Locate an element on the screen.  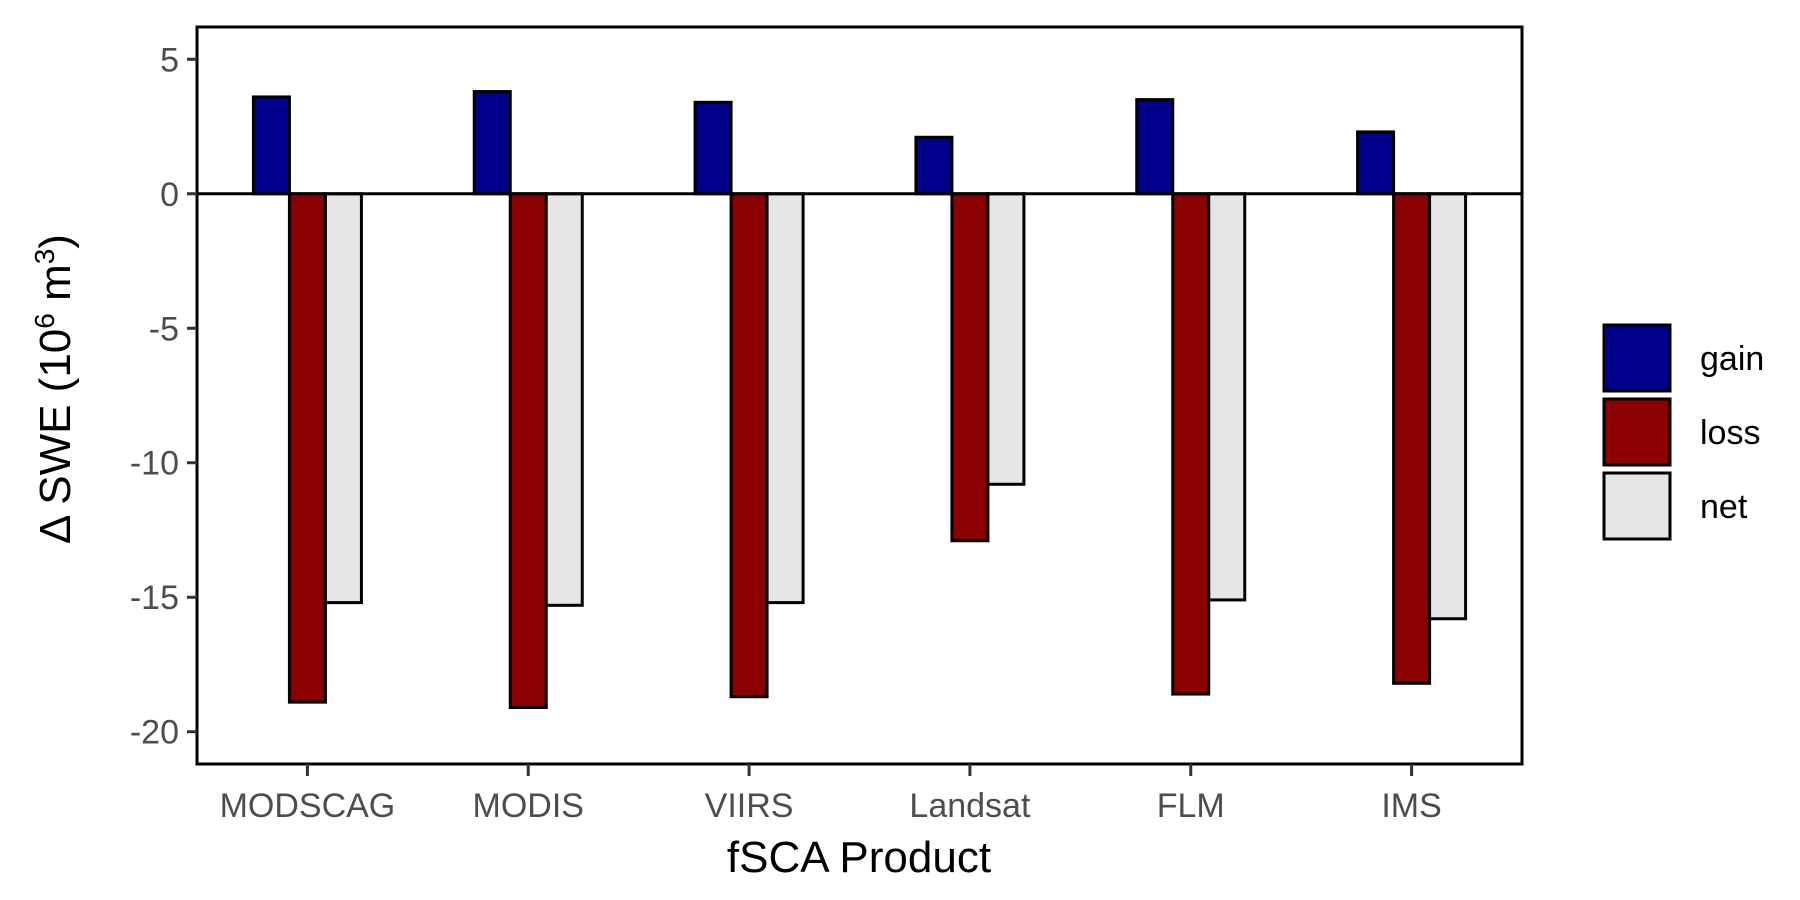
y-tick-label: -10 is located at coordinates (154, 464).